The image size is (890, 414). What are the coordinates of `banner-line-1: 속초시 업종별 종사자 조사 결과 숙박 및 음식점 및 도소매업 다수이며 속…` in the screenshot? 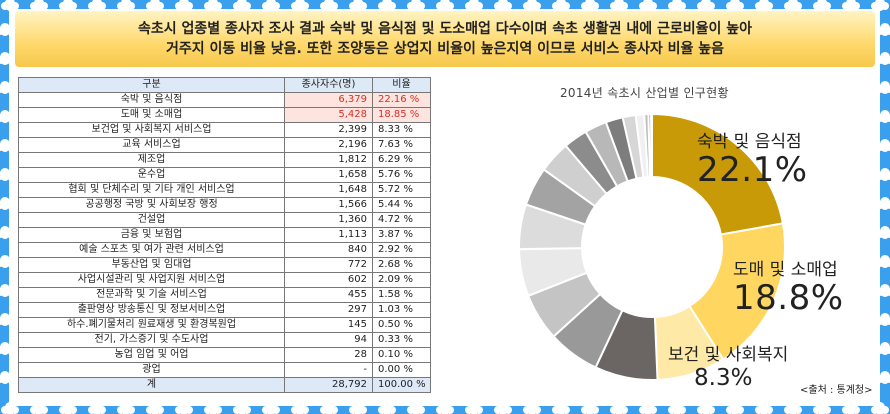 It's located at (445, 29).